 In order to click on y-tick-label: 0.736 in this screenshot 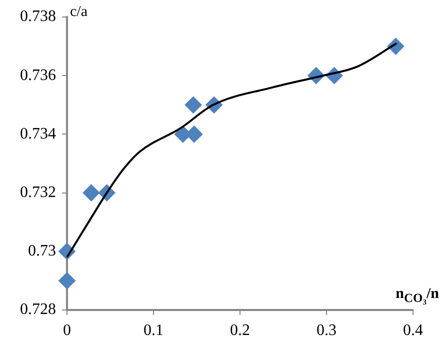, I will do `click(38, 75)`.